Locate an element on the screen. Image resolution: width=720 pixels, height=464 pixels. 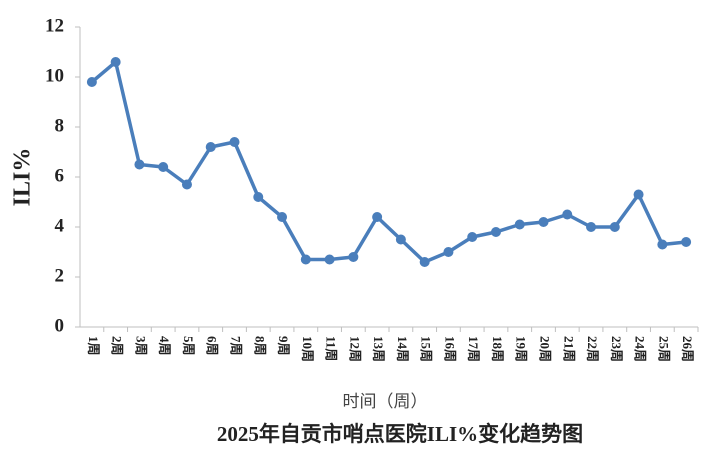
x-tick-label: 17周 is located at coordinates (473, 349).